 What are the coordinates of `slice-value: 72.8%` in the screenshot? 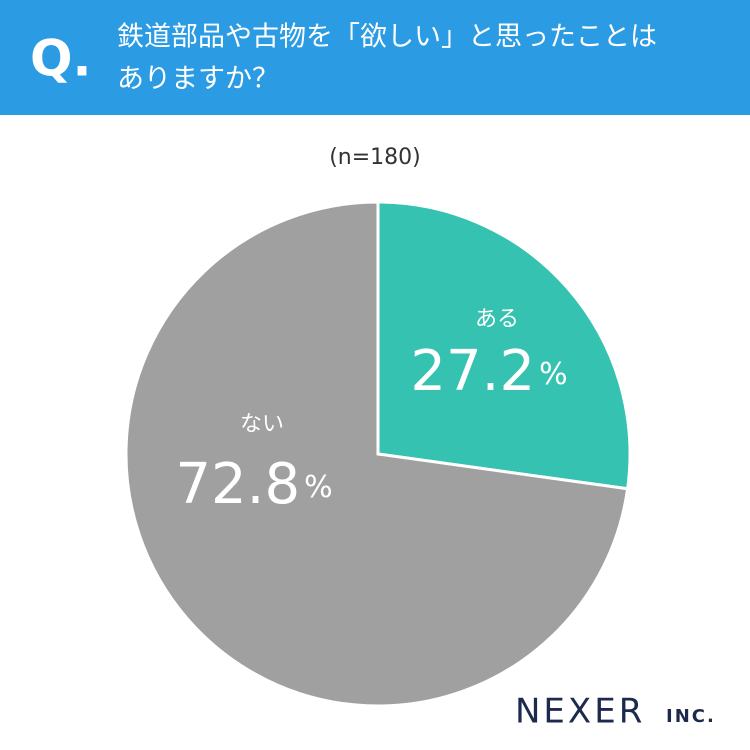 It's located at (253, 484).